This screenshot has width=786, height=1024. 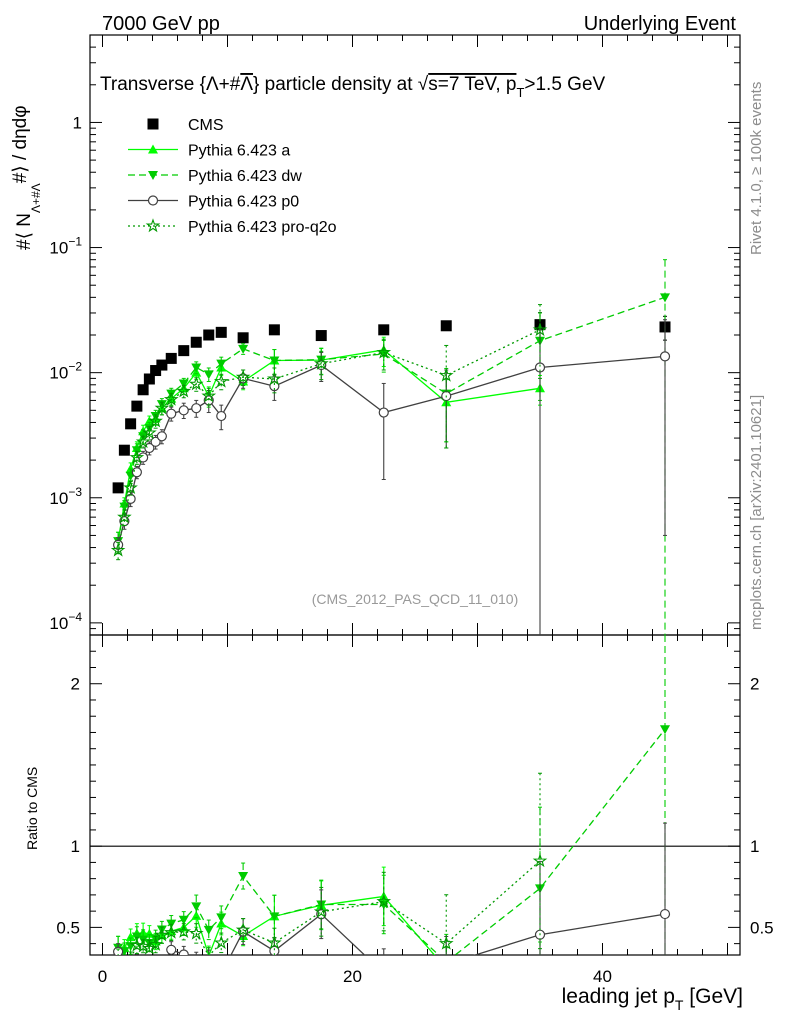 What do you see at coordinates (245, 176) in the screenshot?
I see `legend-label: Pythia 6.423 dw` at bounding box center [245, 176].